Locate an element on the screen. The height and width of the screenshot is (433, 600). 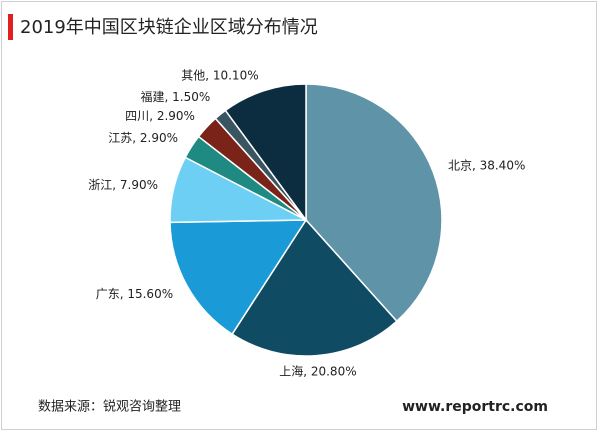
data-label: 福建, 1.50% is located at coordinates (176, 96).